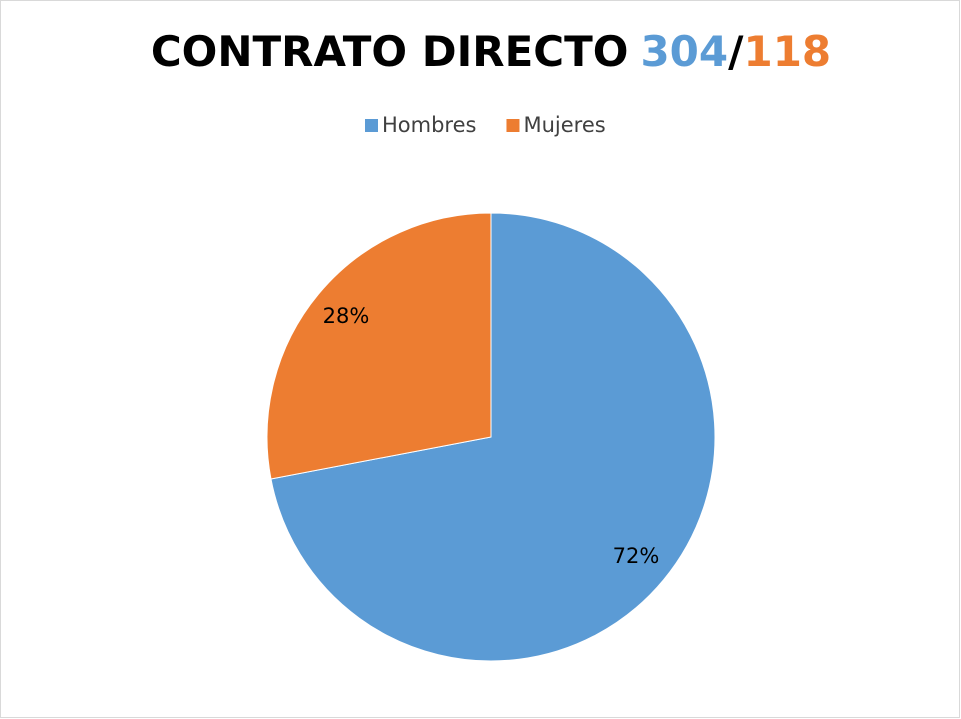 The image size is (961, 719). What do you see at coordinates (429, 125) in the screenshot?
I see `legend-label: Hombres` at bounding box center [429, 125].